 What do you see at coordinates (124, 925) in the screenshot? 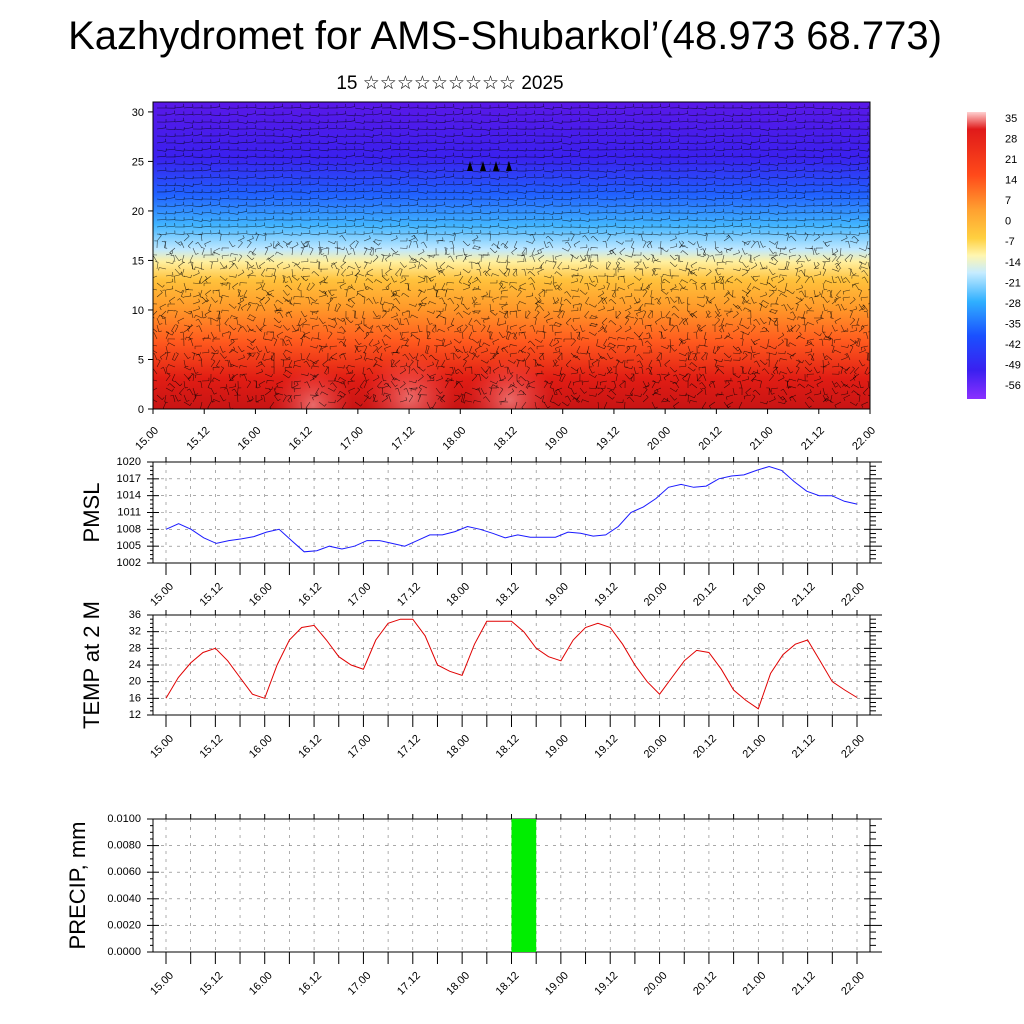
I see `y-tick-label: 0.0020` at bounding box center [124, 925].